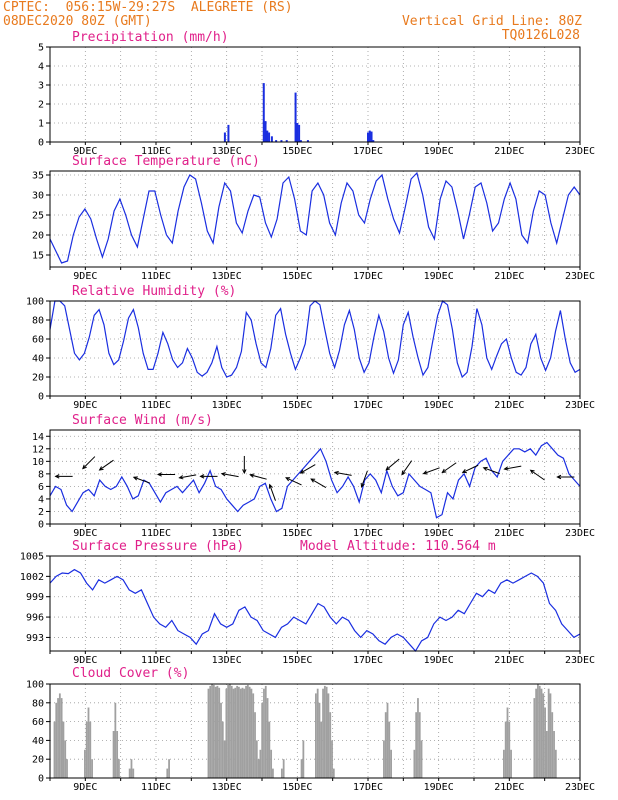 The image size is (618, 800). I want to click on header-station: CPTEC: 056:15W-29:27S ALEGRETE (RS), so click(148, 7).